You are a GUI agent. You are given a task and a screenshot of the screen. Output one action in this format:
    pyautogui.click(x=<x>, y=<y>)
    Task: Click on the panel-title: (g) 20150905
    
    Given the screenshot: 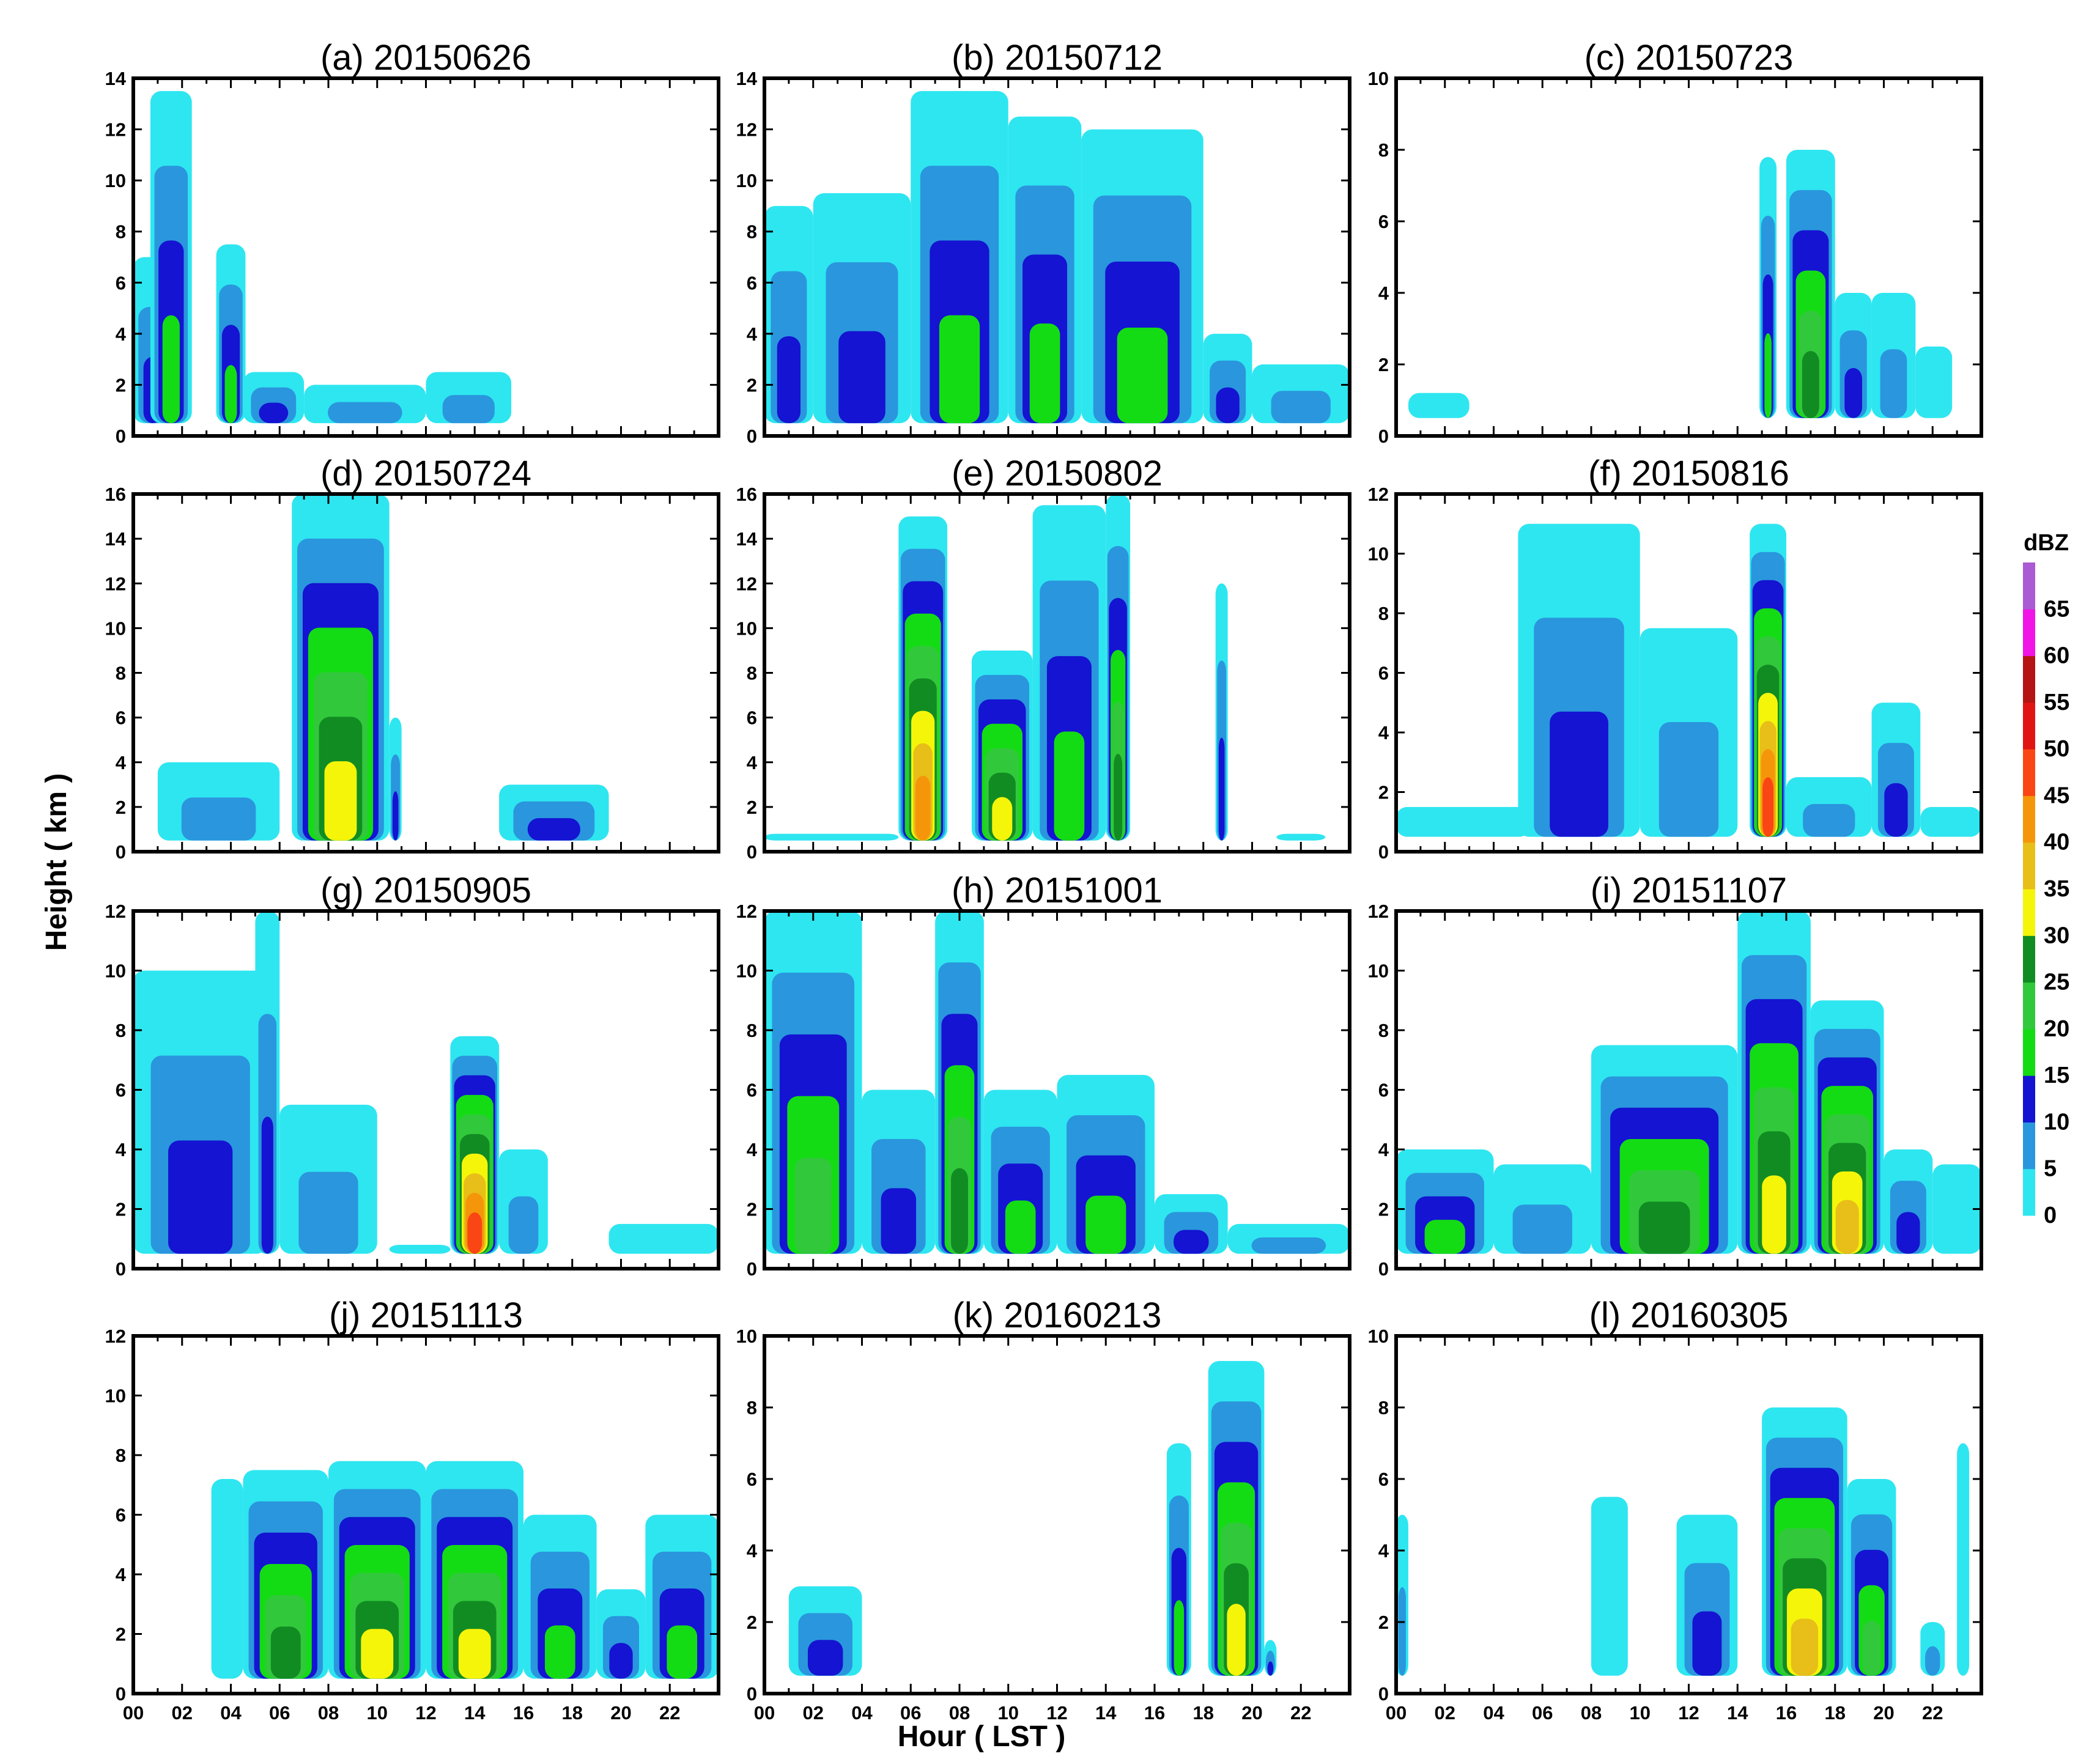 What is the action you would take?
    pyautogui.click(x=425, y=890)
    